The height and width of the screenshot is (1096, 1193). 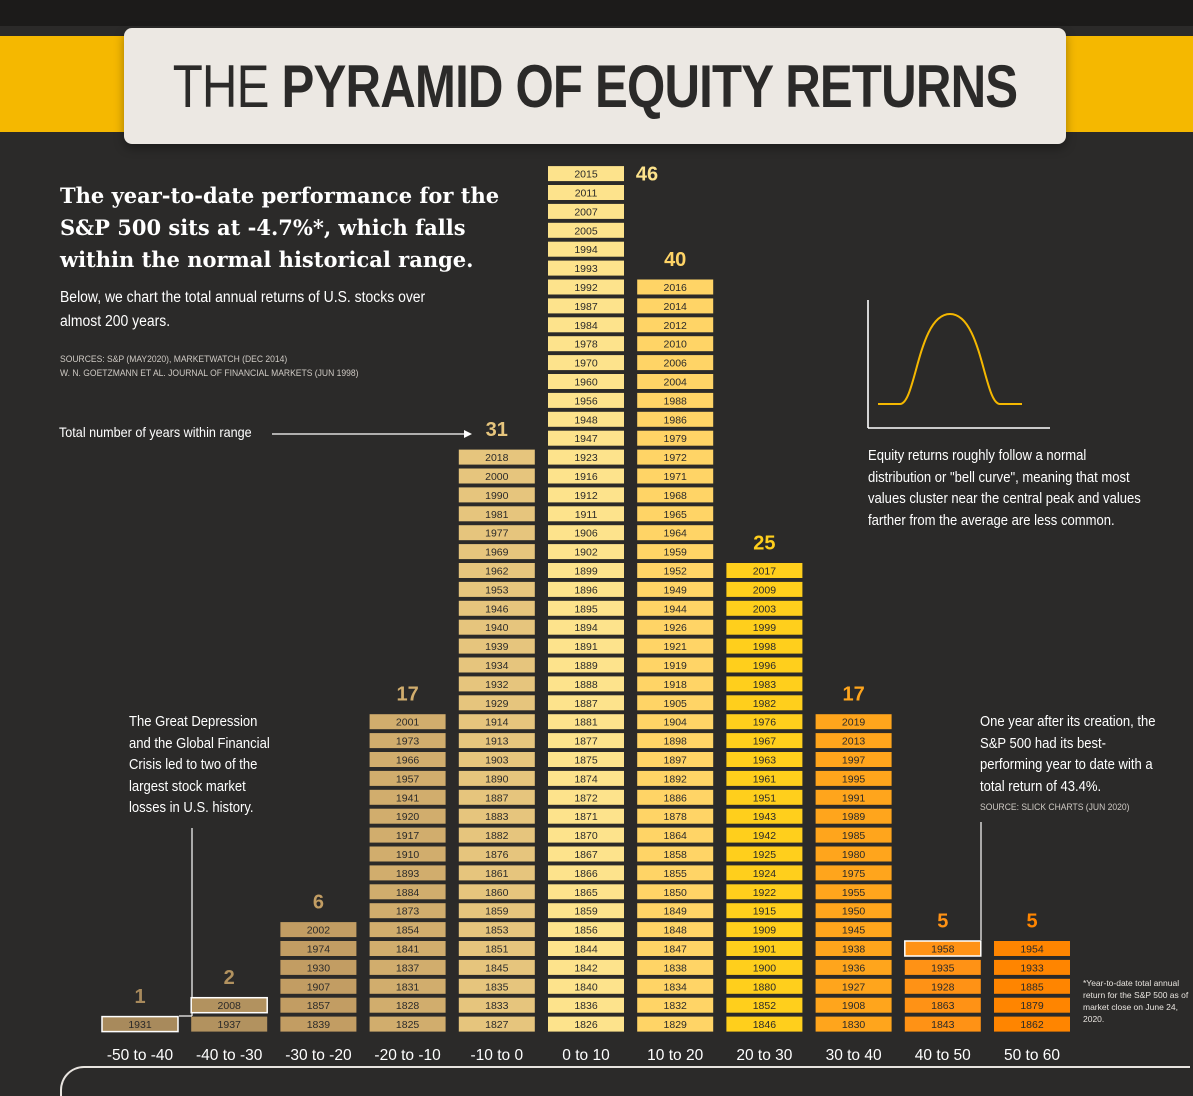 What do you see at coordinates (676, 401) in the screenshot?
I see `year-label: 1988` at bounding box center [676, 401].